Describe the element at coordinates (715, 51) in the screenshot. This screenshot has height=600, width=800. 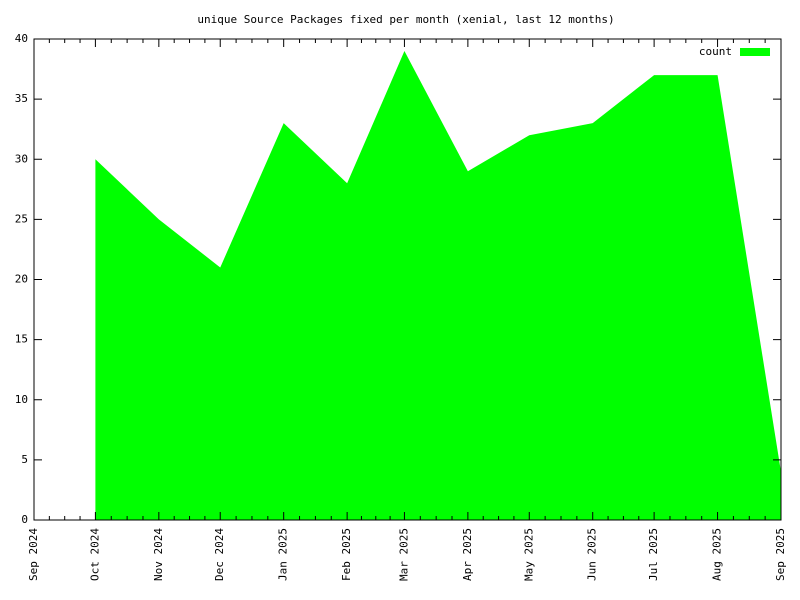
I see `legend-label: count` at that location.